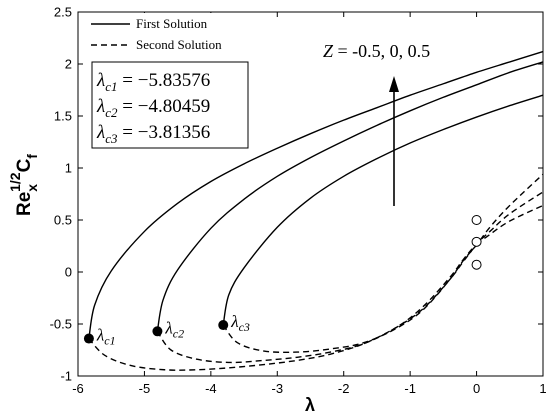 This screenshot has width=550, height=417. Describe the element at coordinates (278, 388) in the screenshot. I see `x-tick-label-3: -3` at that location.